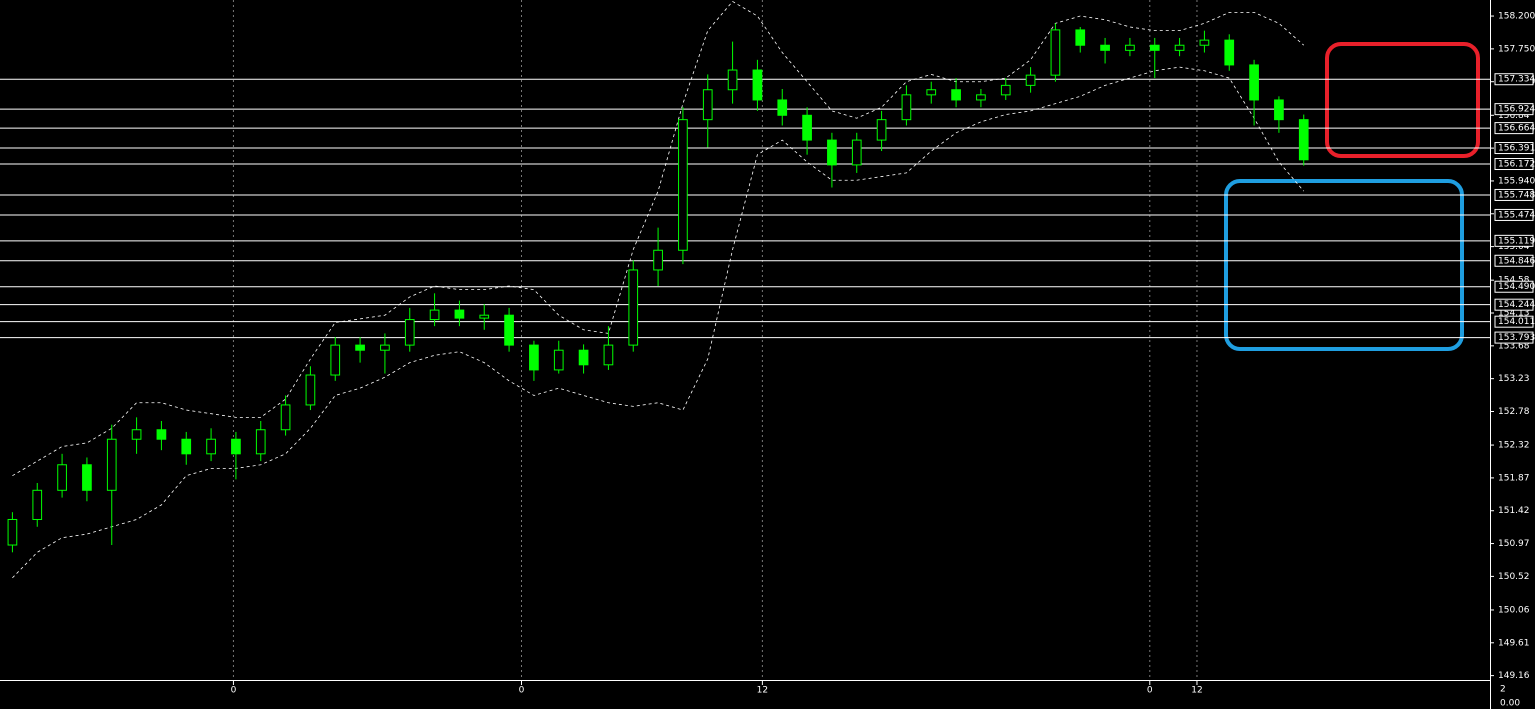 Image resolution: width=1535 pixels, height=709 pixels. What do you see at coordinates (1503, 690) in the screenshot?
I see `subwindow-label: 2` at bounding box center [1503, 690].